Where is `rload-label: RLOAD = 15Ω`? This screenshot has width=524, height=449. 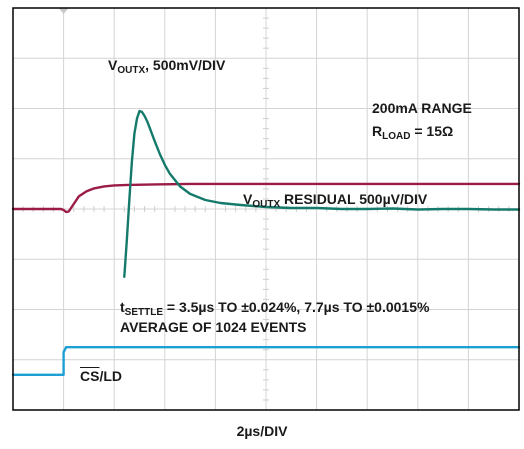 rload-label: RLOAD = 15Ω is located at coordinates (413, 132).